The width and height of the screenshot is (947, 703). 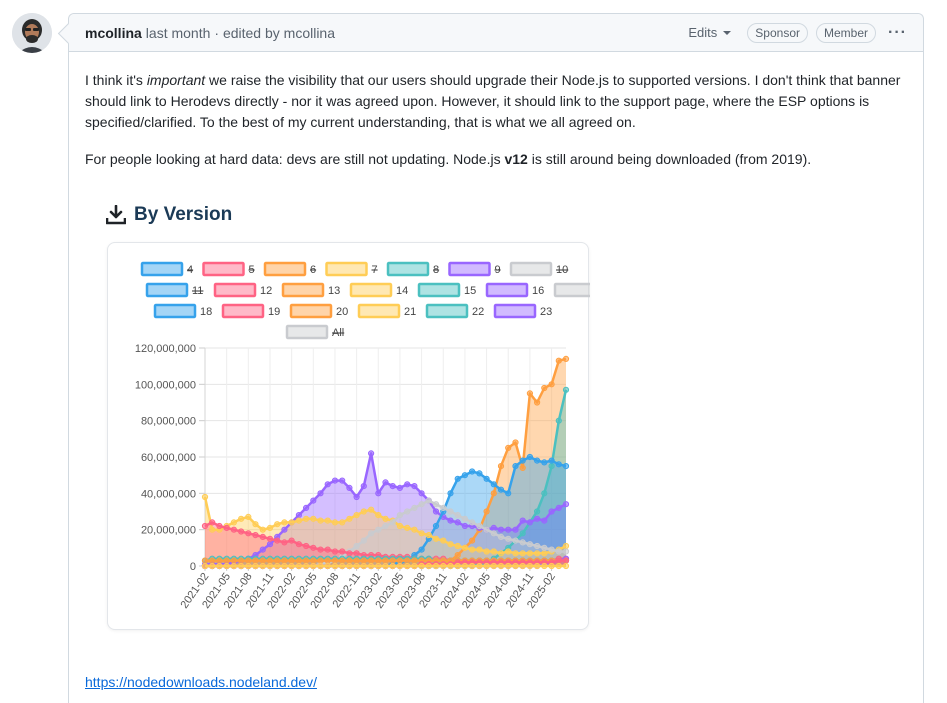 What do you see at coordinates (522, 311) in the screenshot?
I see `legend-item-23: 23` at bounding box center [522, 311].